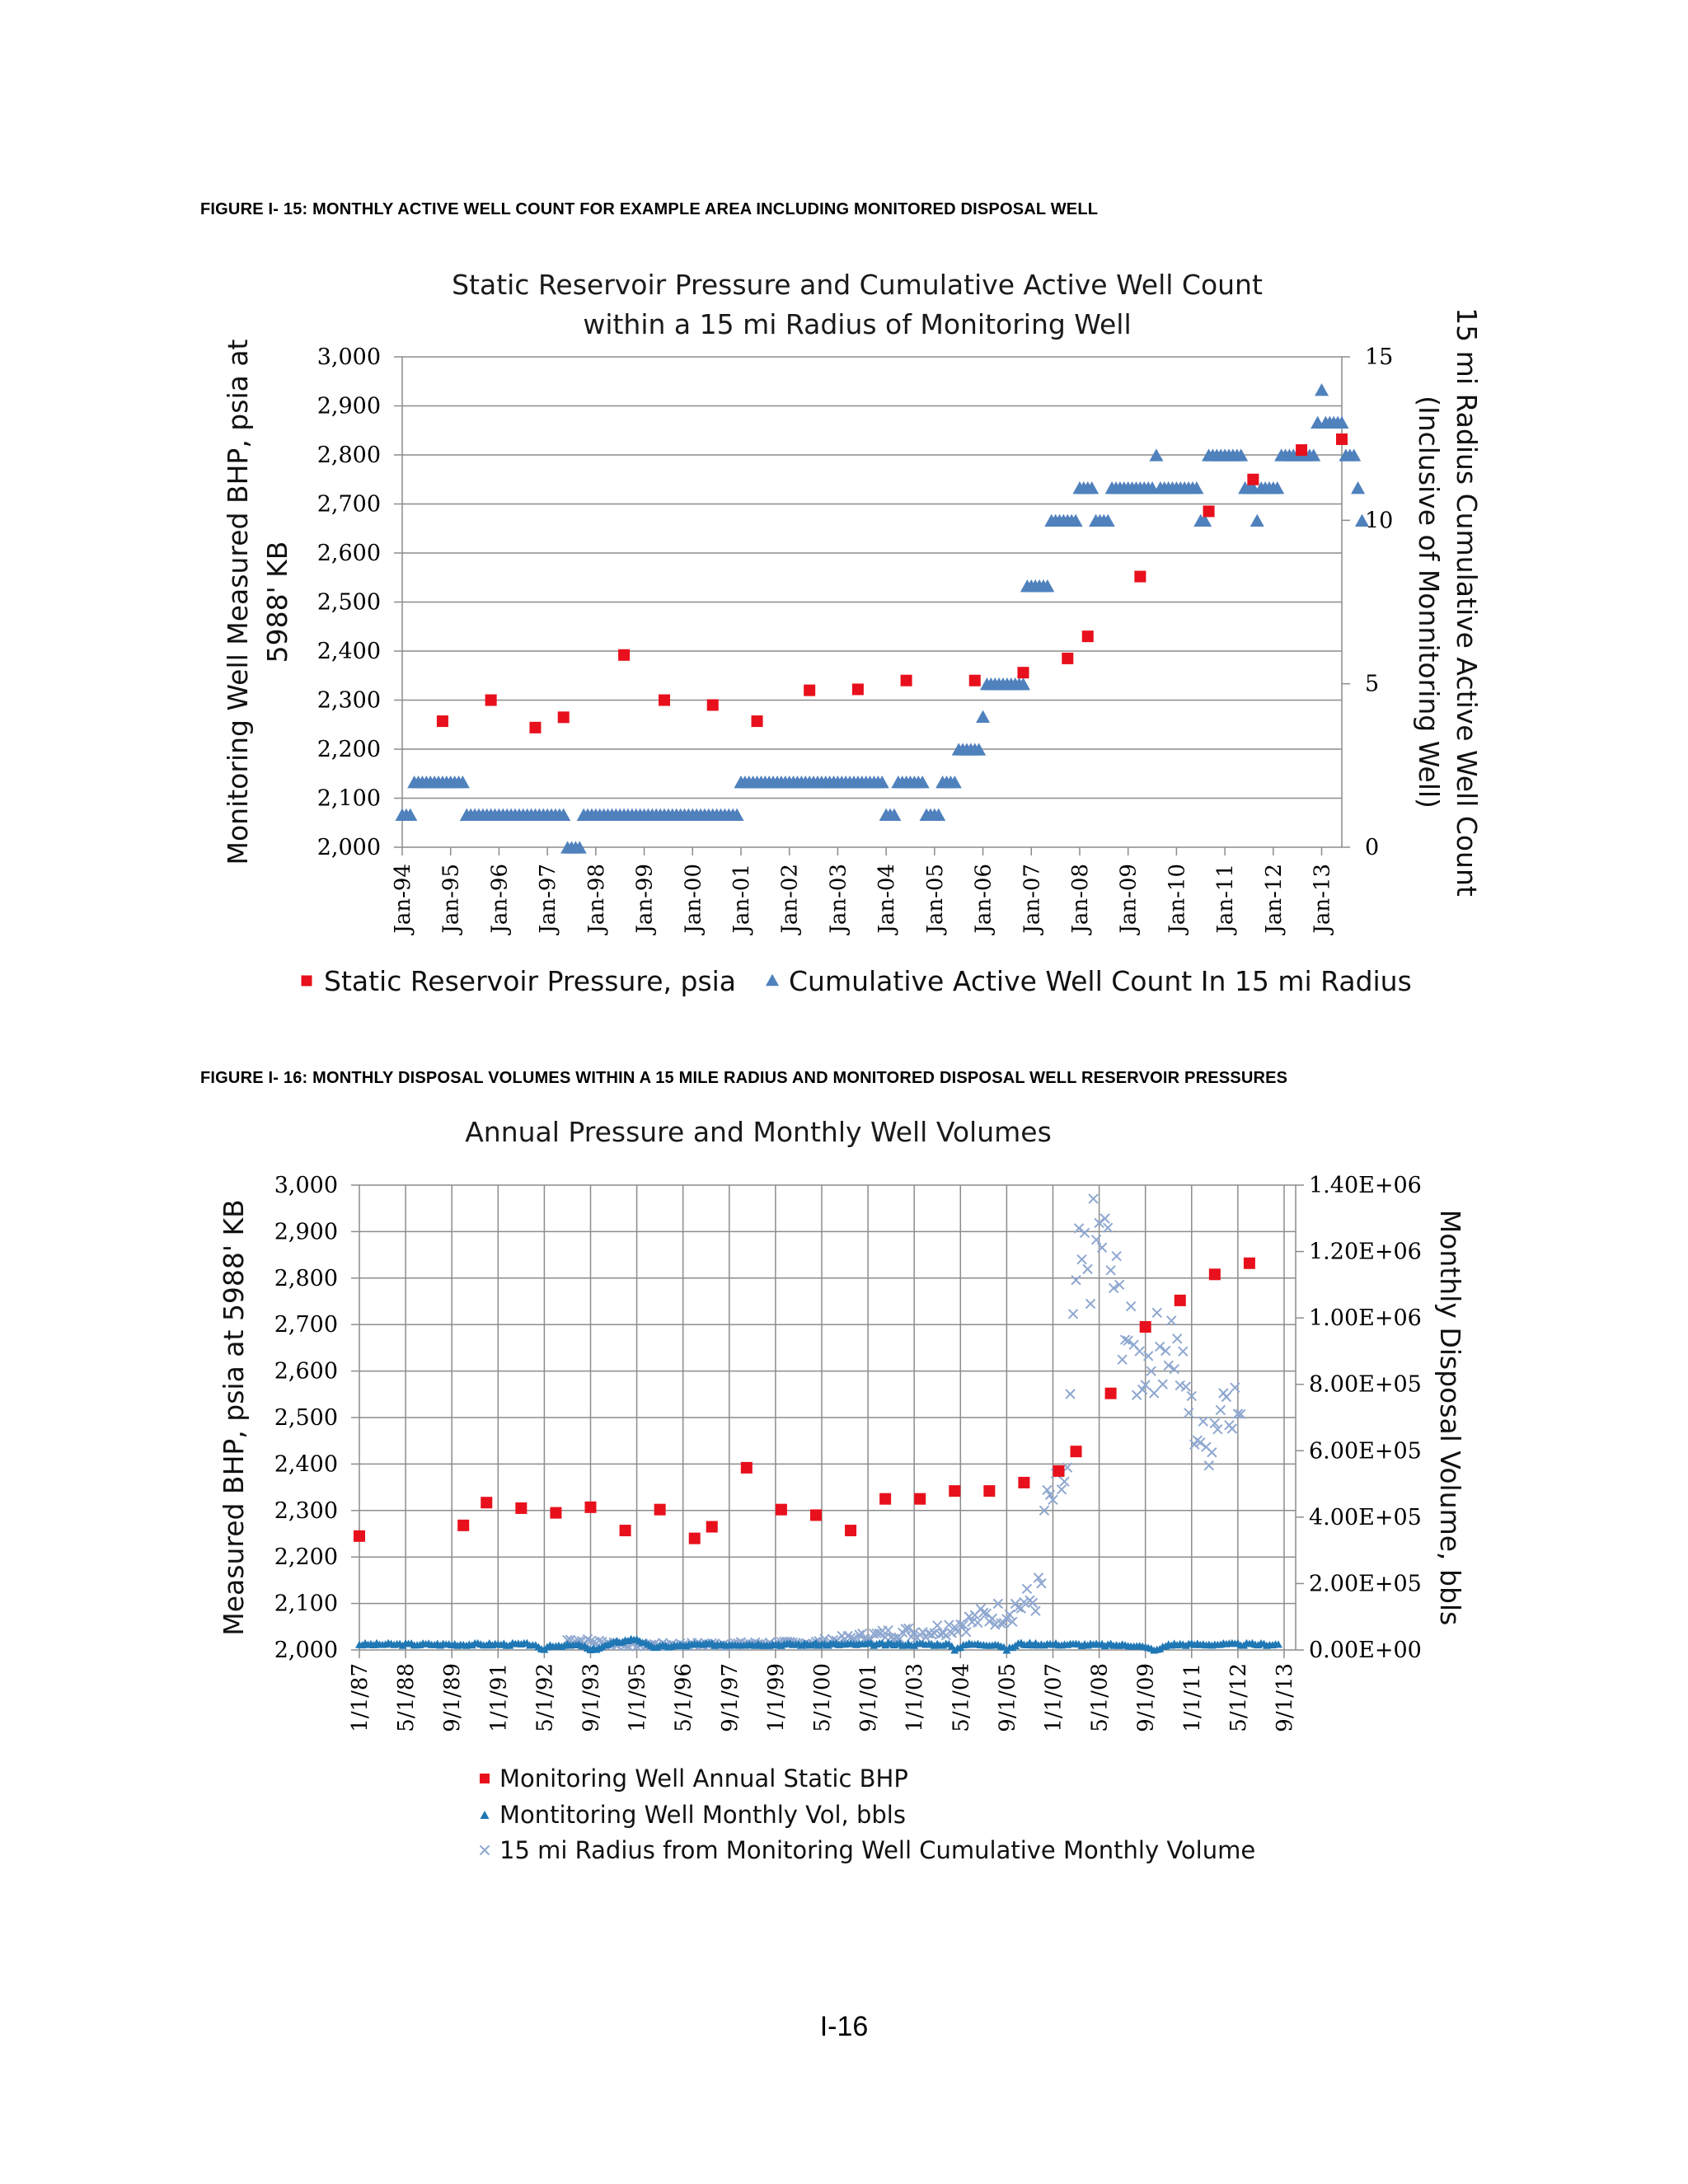 This screenshot has height=2184, width=1688. I want to click on legend-label-pressure: Static Reservoir Pressure, psia, so click(530, 981).